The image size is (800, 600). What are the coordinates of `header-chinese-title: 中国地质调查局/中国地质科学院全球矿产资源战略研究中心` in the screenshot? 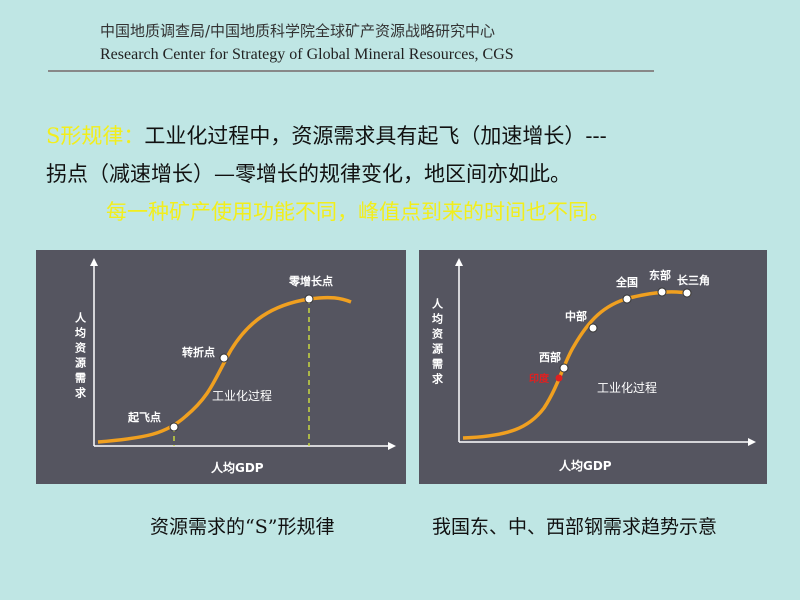 It's located at (298, 31).